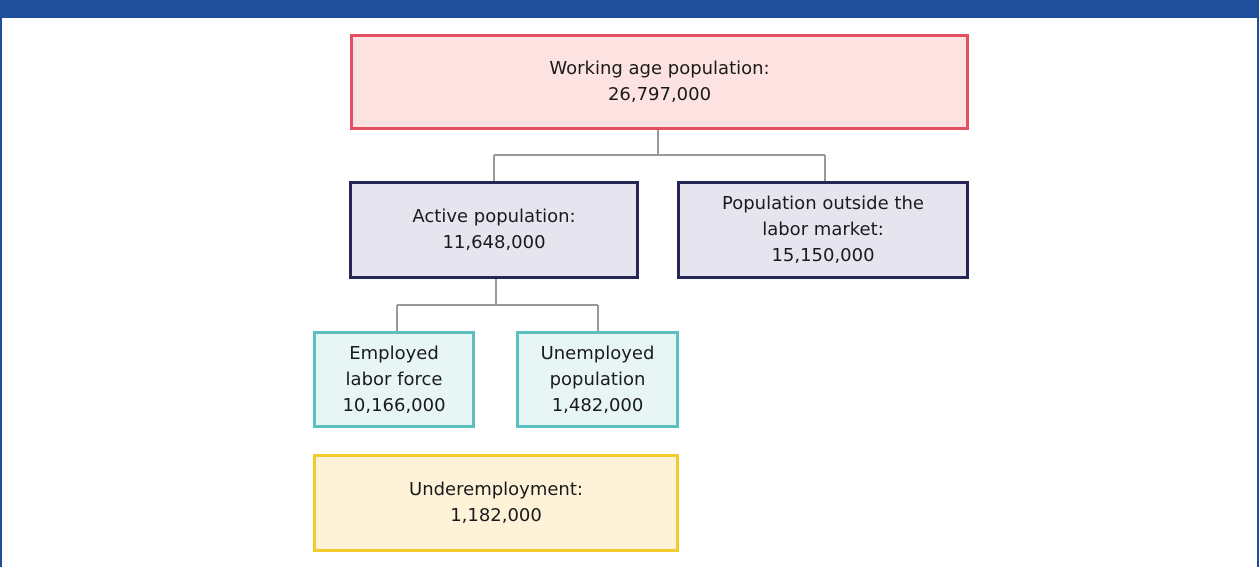 This screenshot has width=1259, height=567. I want to click on node-value: 1,182,000, so click(496, 515).